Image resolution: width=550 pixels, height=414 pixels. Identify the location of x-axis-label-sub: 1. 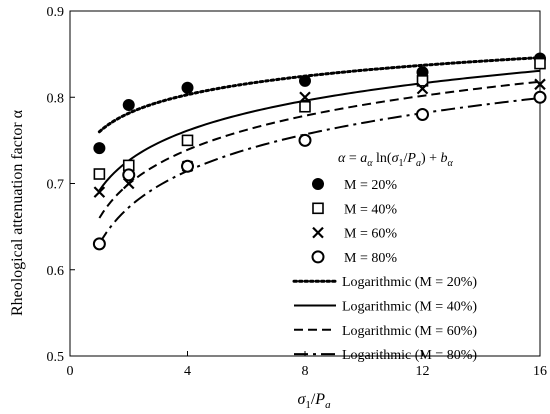
(308, 405).